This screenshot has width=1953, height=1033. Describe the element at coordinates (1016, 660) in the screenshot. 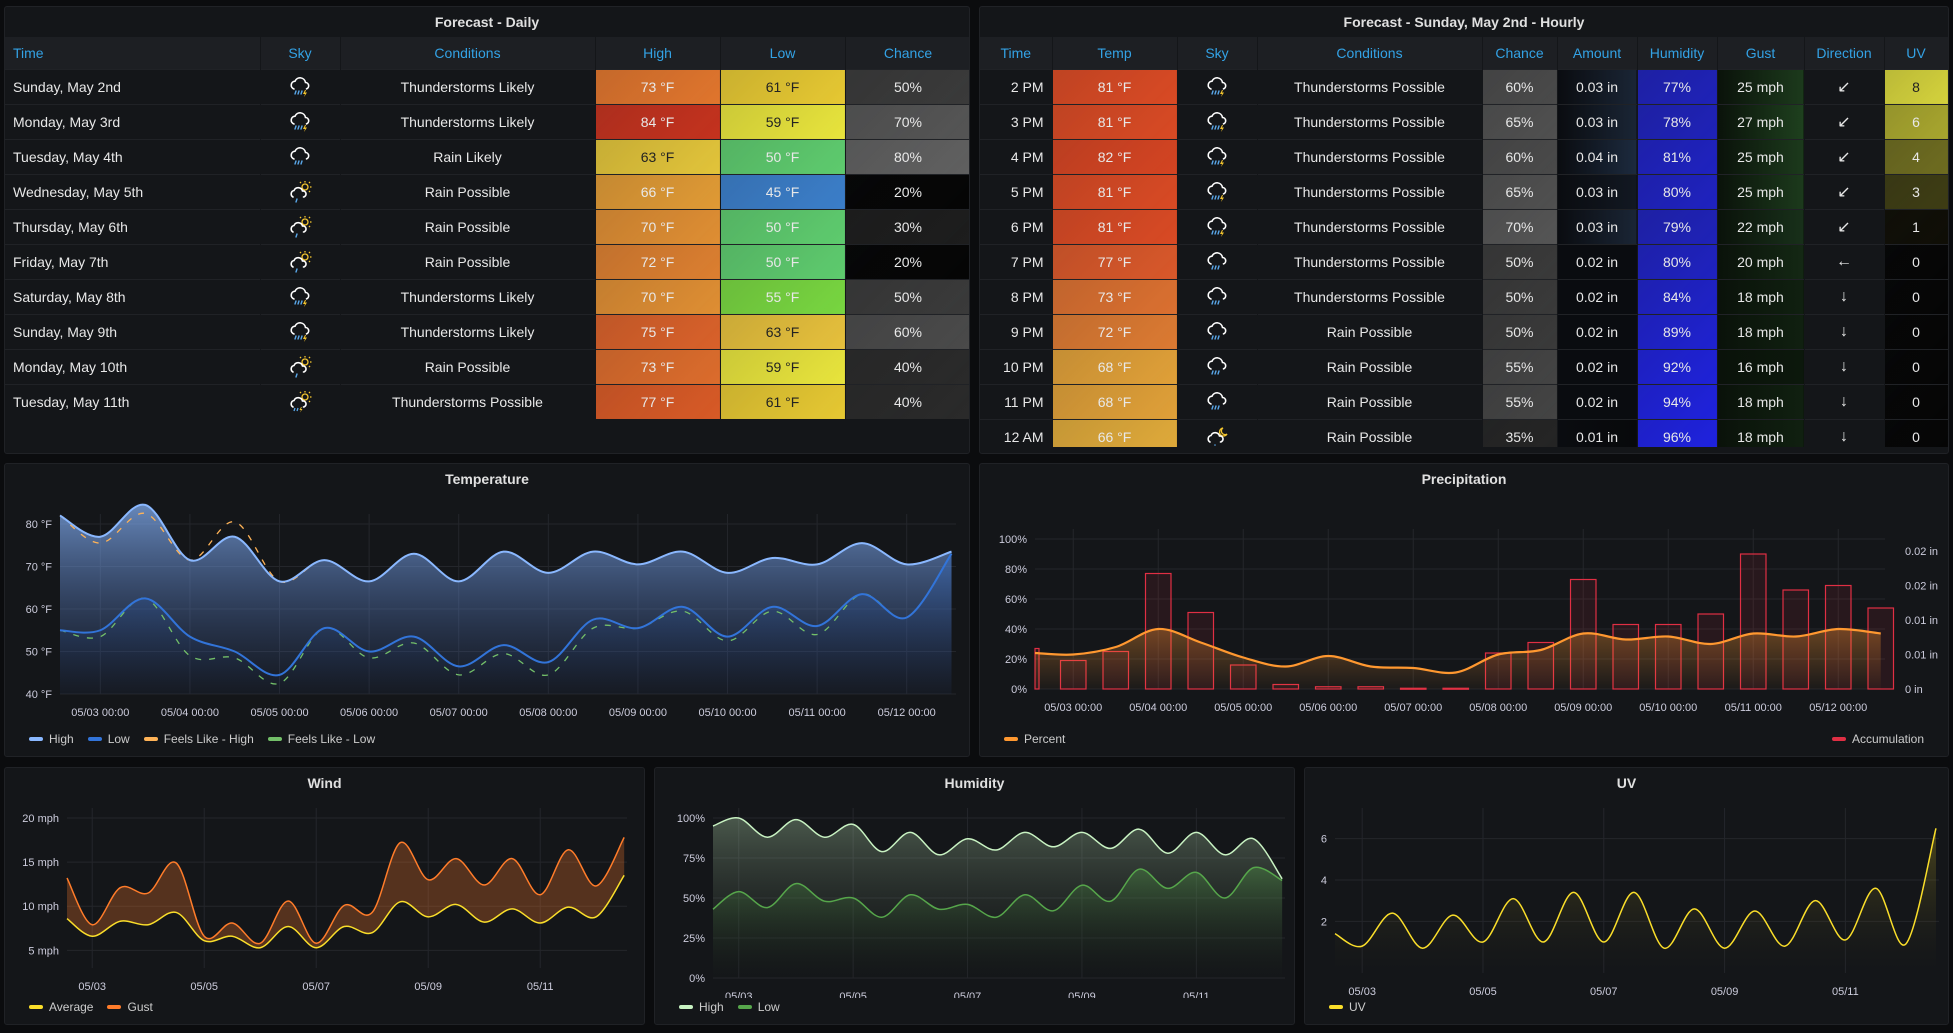

I see `y-tick-label: 20%` at that location.